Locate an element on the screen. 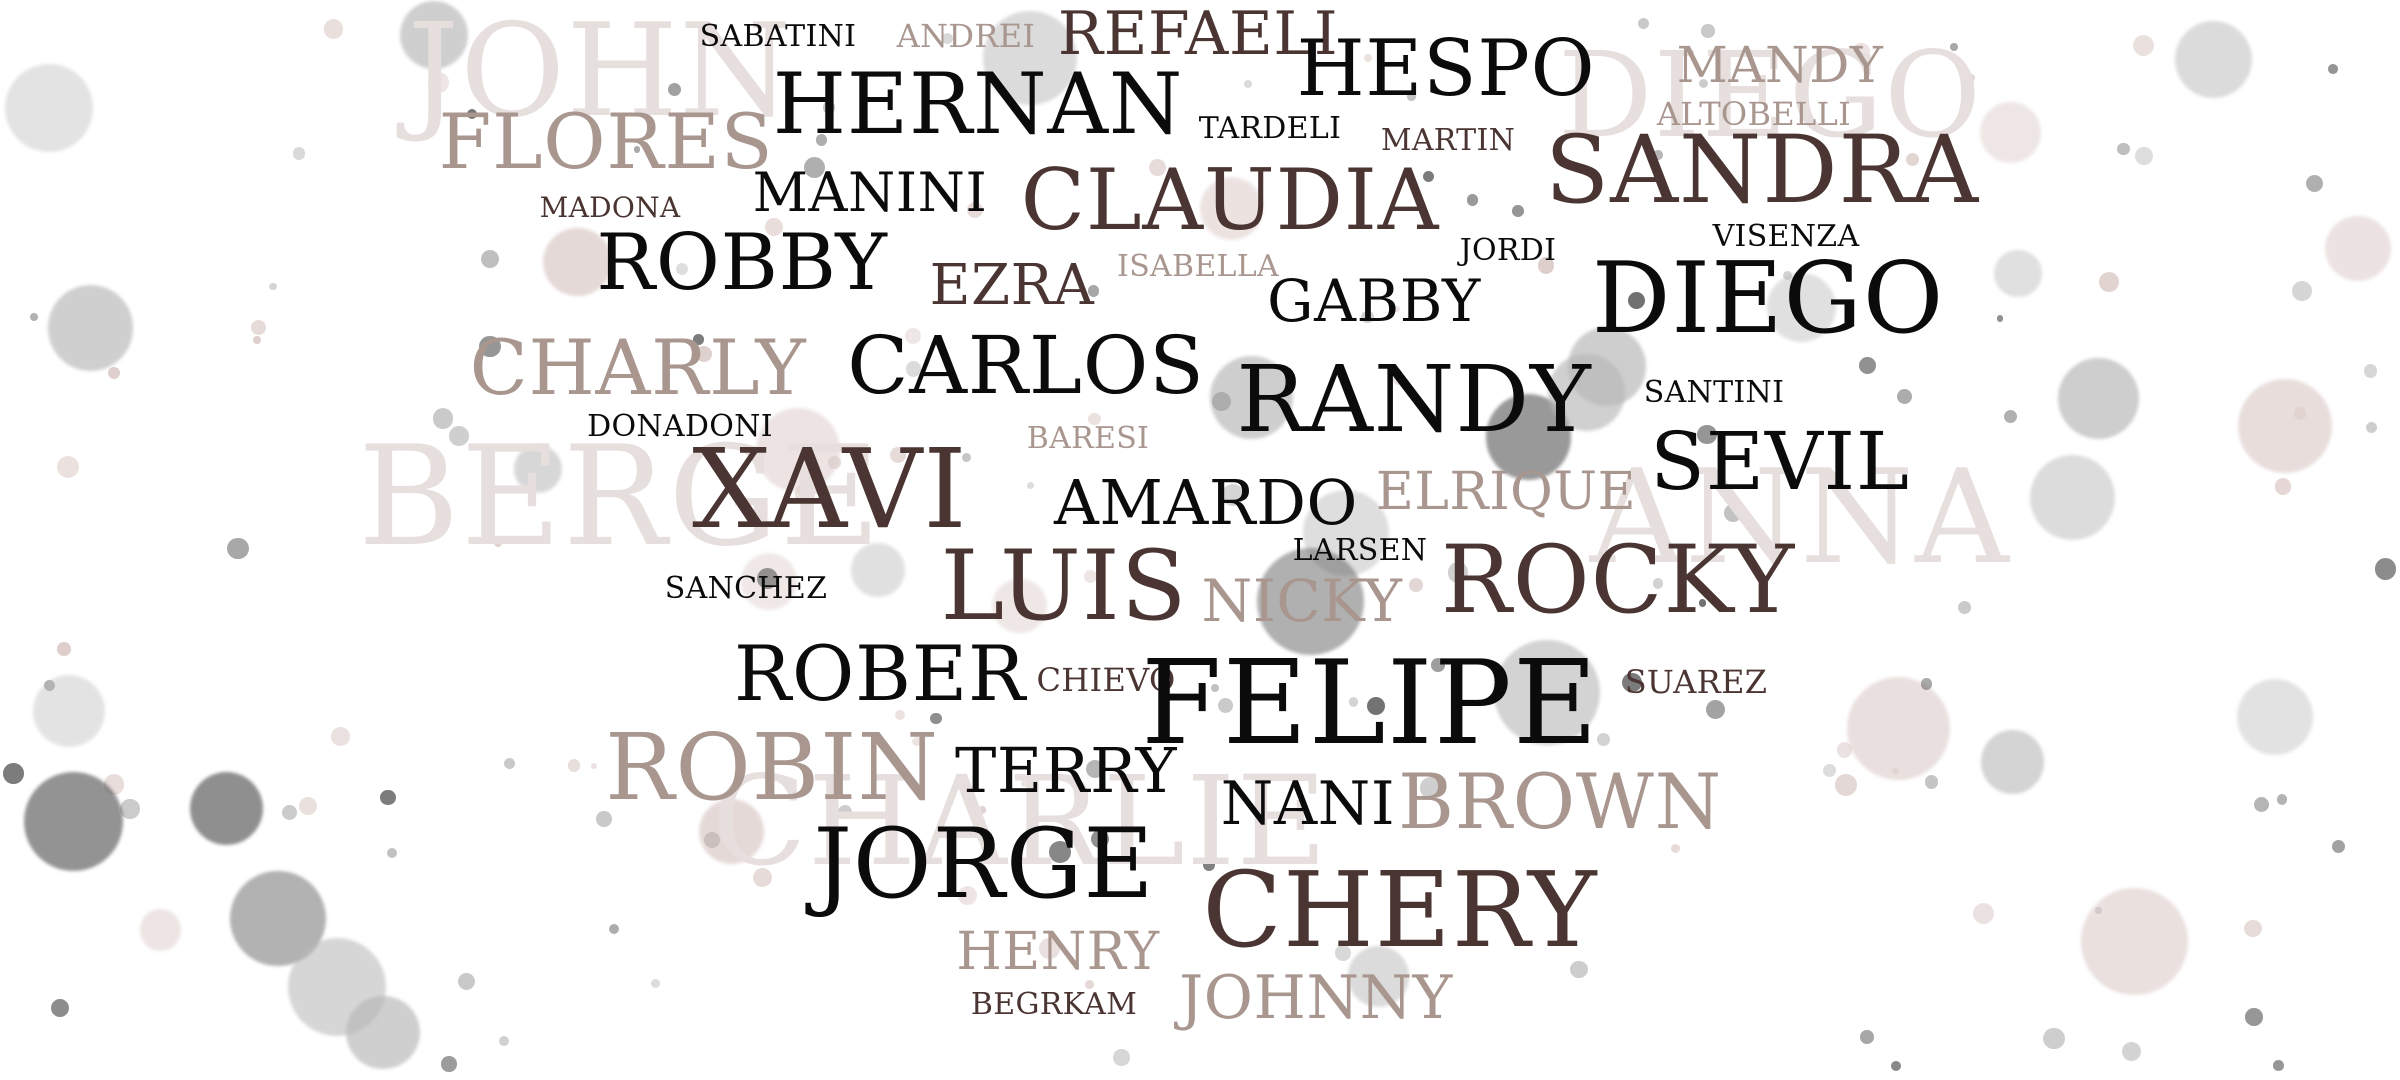 This screenshot has width=2400, height=1080. word-jorge: JORGE is located at coordinates (984, 864).